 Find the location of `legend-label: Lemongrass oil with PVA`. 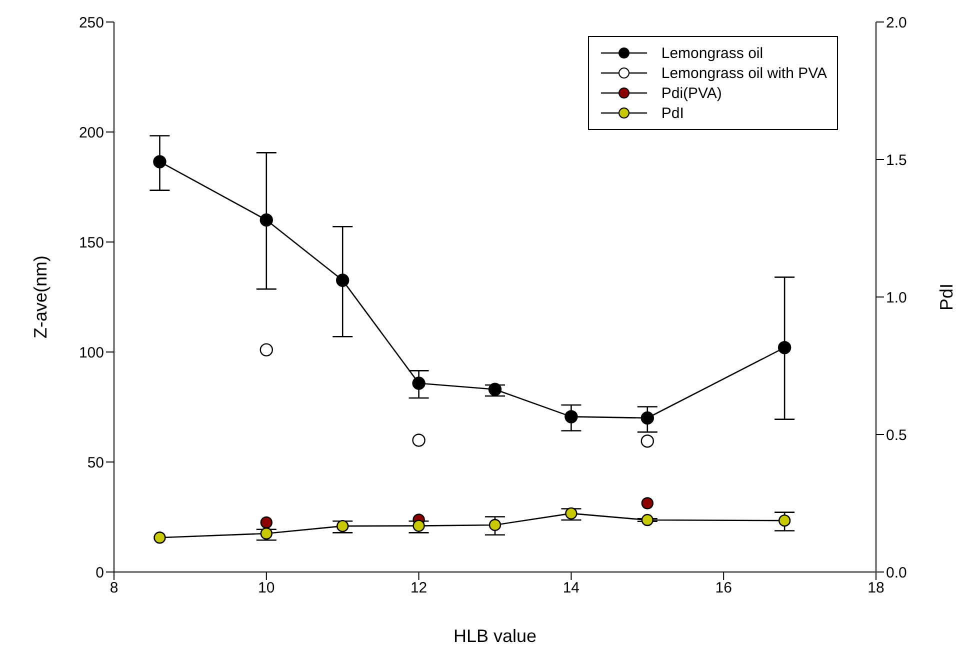

legend-label: Lemongrass oil with PVA is located at coordinates (744, 73).